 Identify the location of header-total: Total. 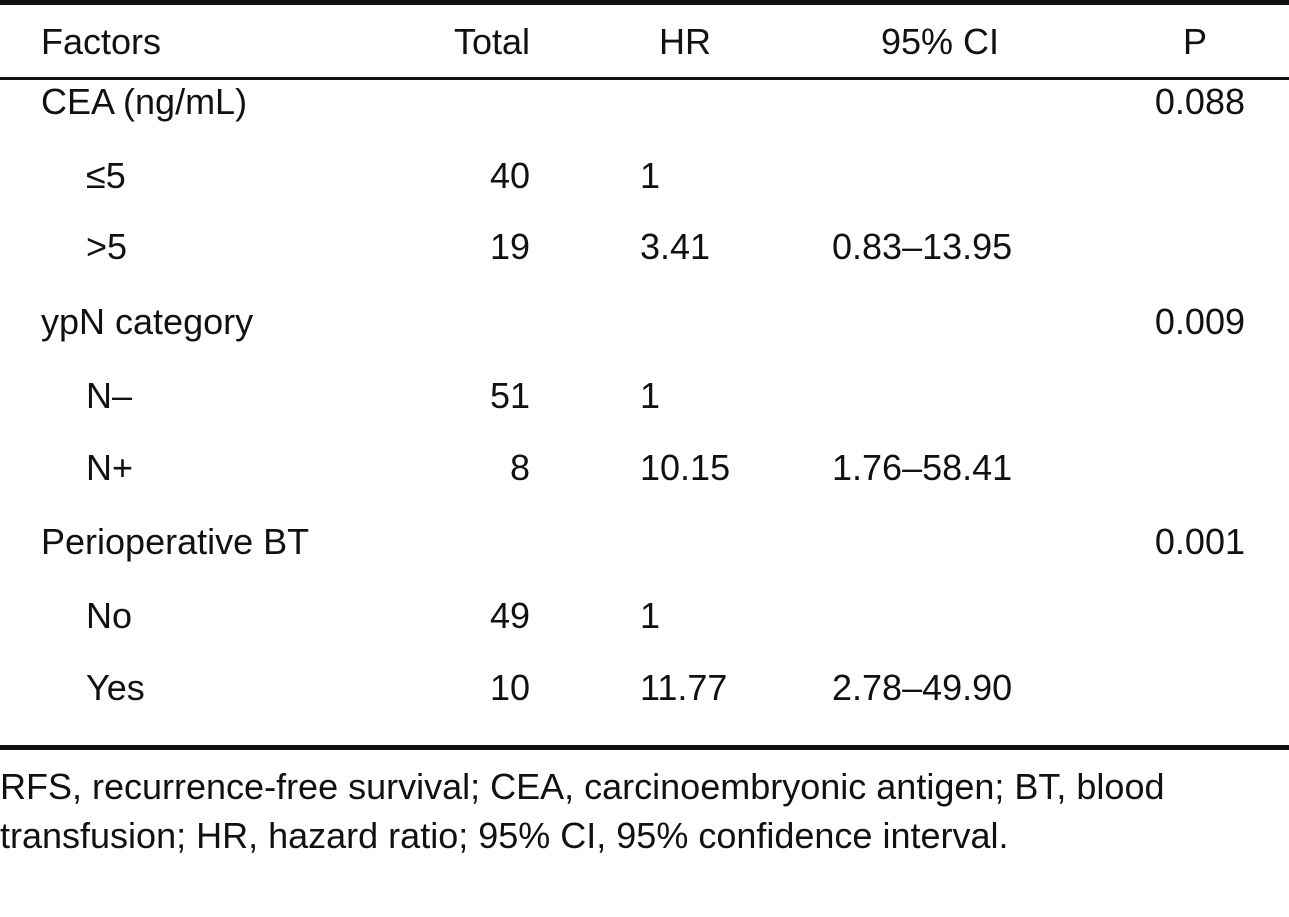
(491, 41).